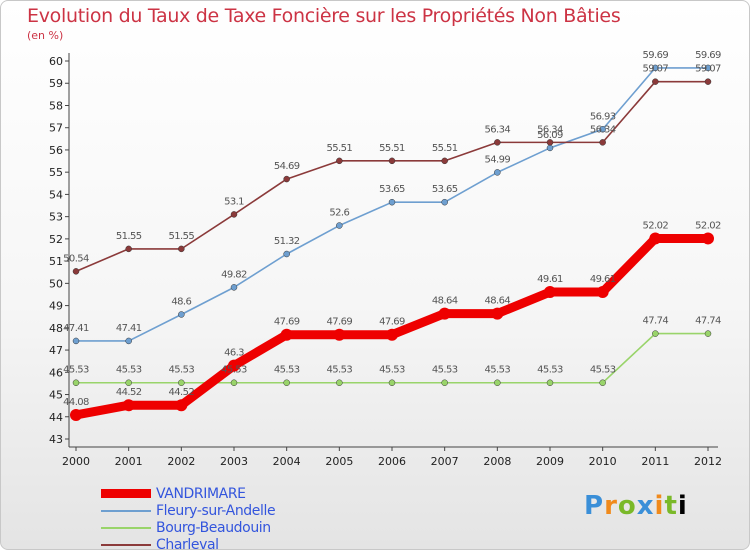 Image resolution: width=750 pixels, height=550 pixels. Describe the element at coordinates (216, 510) in the screenshot. I see `legend-label: Fleury-sur-Andelle` at that location.